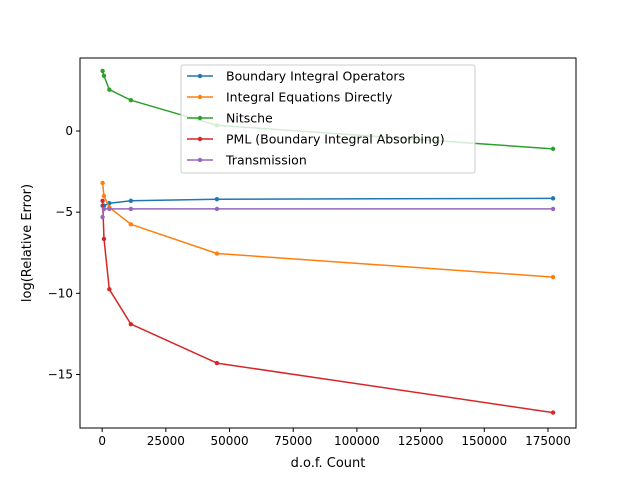 This screenshot has height=480, width=640. What do you see at coordinates (309, 97) in the screenshot?
I see `legend-label: Integral Equations Directly` at bounding box center [309, 97].